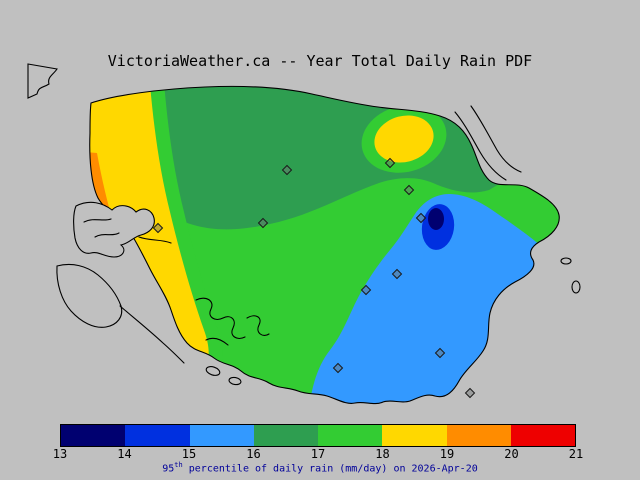 This screenshot has width=640, height=480. What do you see at coordinates (511, 454) in the screenshot?
I see `colorbar-tick-label: 20` at bounding box center [511, 454].